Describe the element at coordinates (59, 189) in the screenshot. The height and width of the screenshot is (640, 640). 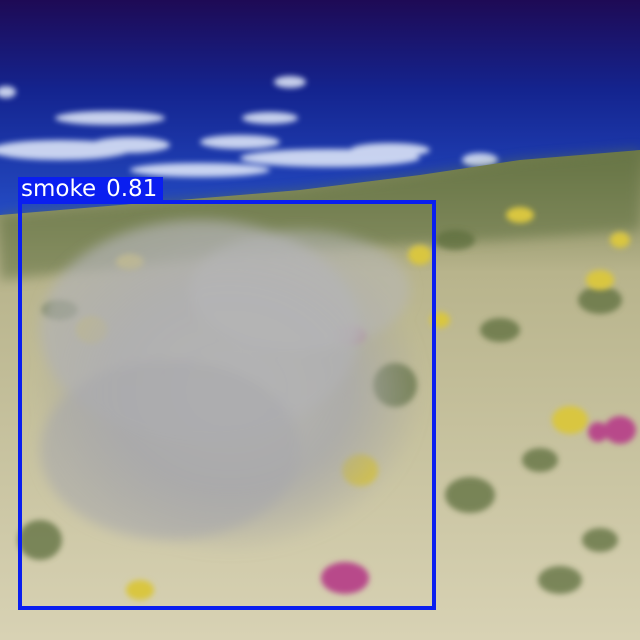
I see `detection-class: smoke` at that location.